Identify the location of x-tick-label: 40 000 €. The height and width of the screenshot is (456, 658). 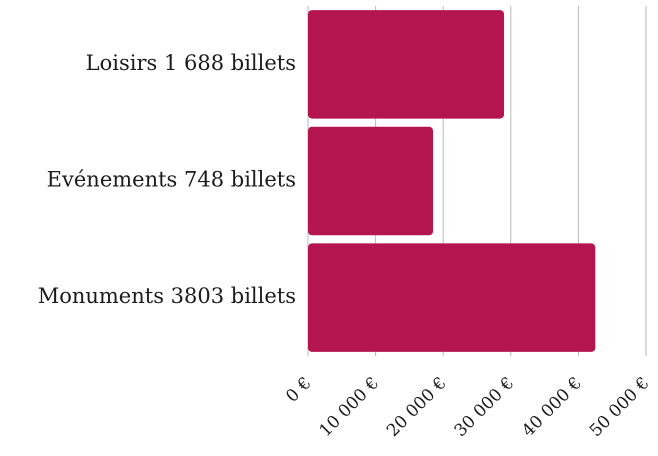
(552, 407).